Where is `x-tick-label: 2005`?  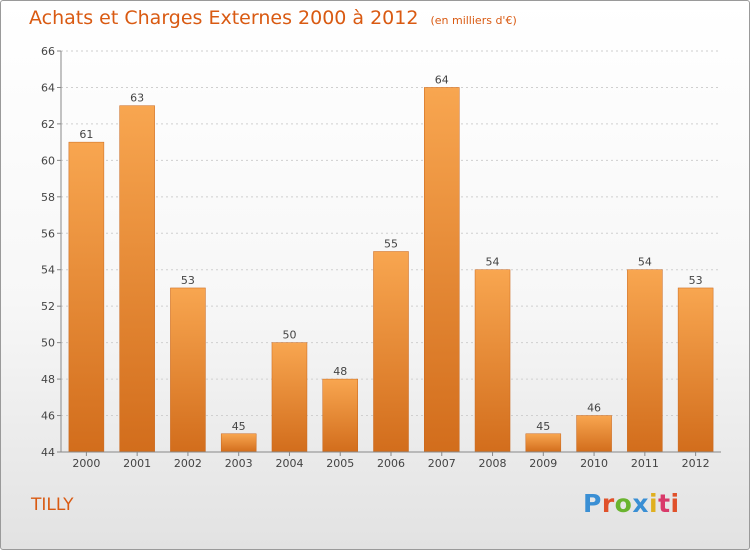
x-tick-label: 2005 is located at coordinates (340, 463).